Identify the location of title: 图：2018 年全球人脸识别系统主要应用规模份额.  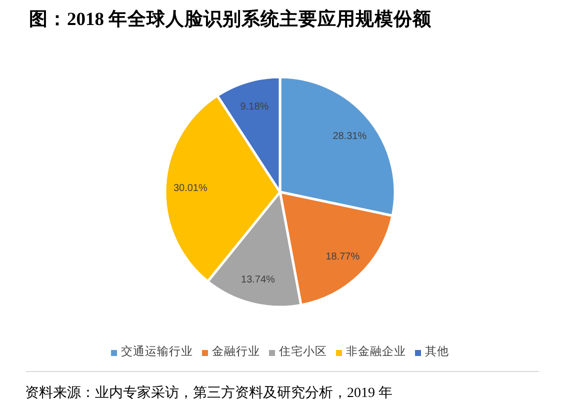
(230, 20).